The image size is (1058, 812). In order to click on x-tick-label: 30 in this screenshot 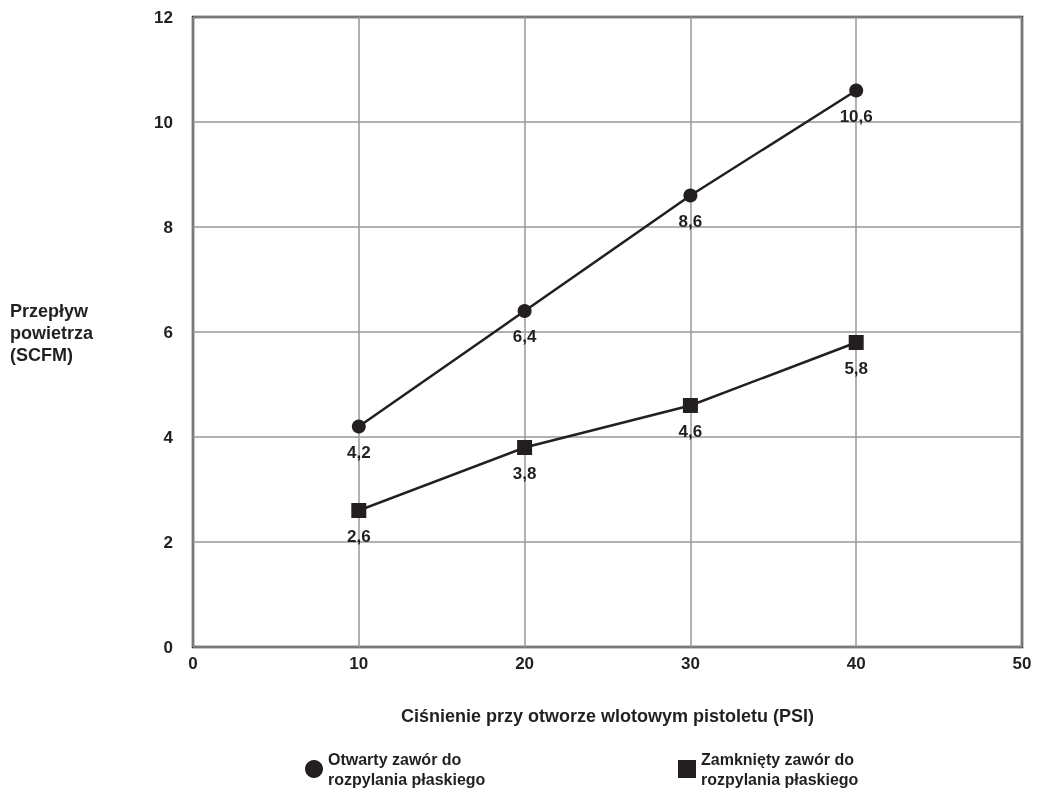, I will do `click(690, 663)`.